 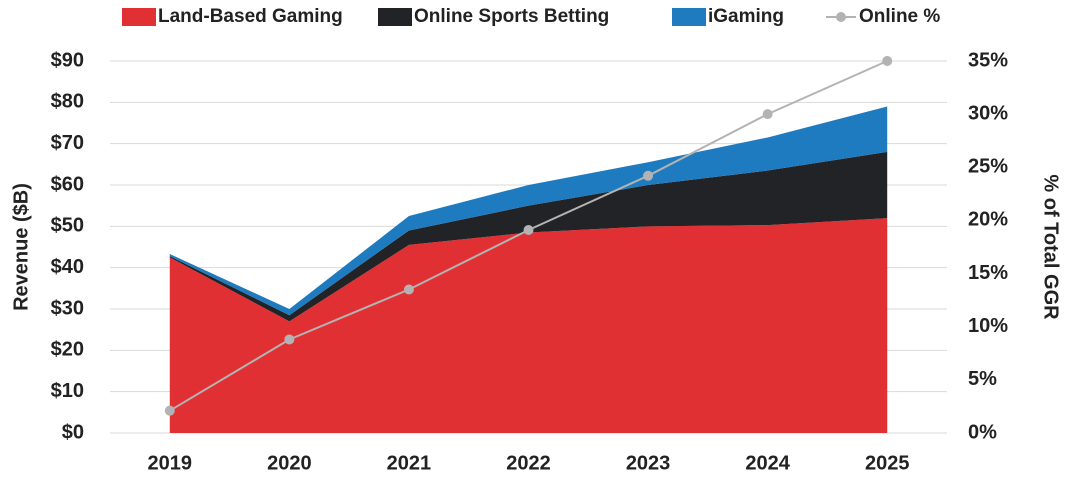 What do you see at coordinates (841, 17) in the screenshot?
I see `legend-marker` at bounding box center [841, 17].